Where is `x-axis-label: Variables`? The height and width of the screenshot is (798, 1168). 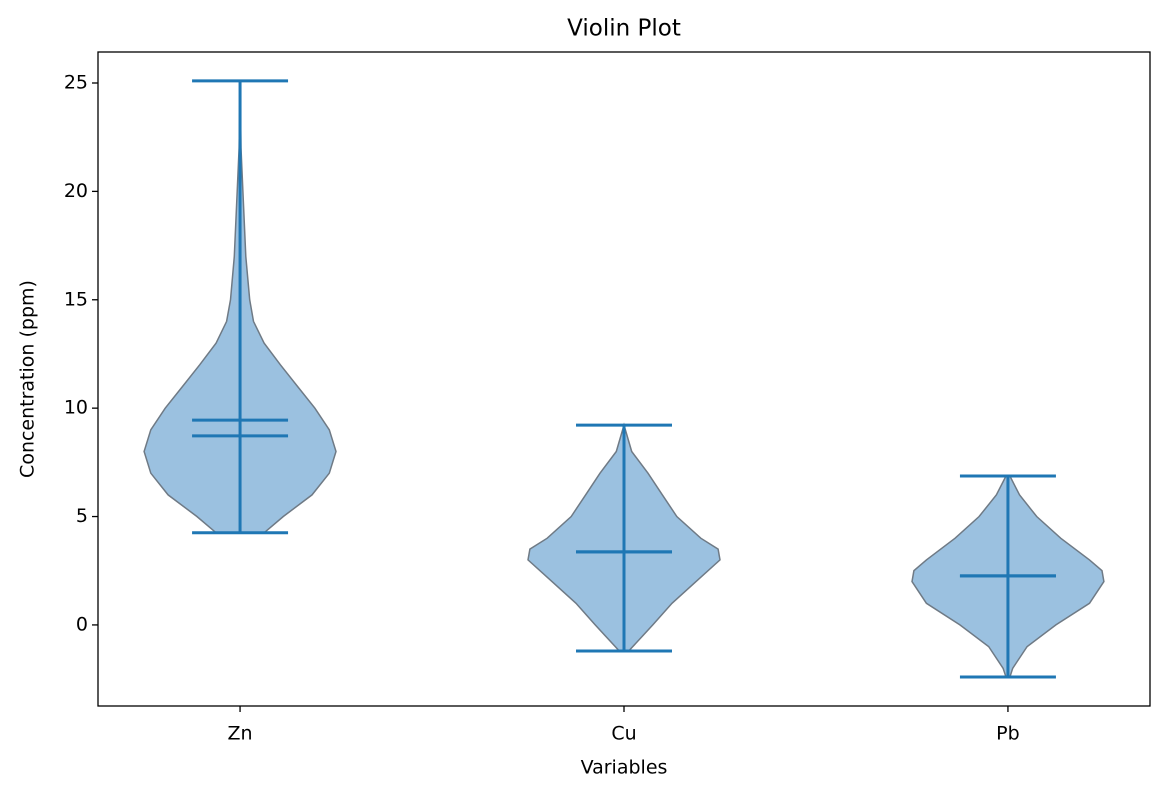 x-axis-label: Variables is located at coordinates (624, 768).